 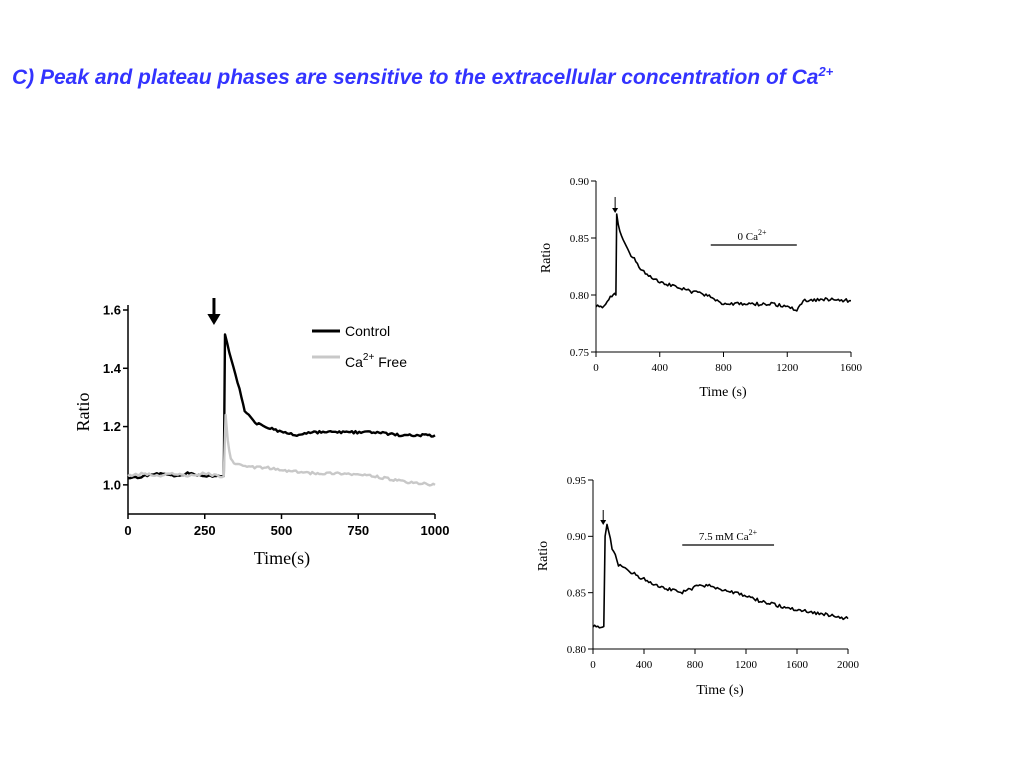 I want to click on series-line-ca2-free, so click(x=281, y=450).